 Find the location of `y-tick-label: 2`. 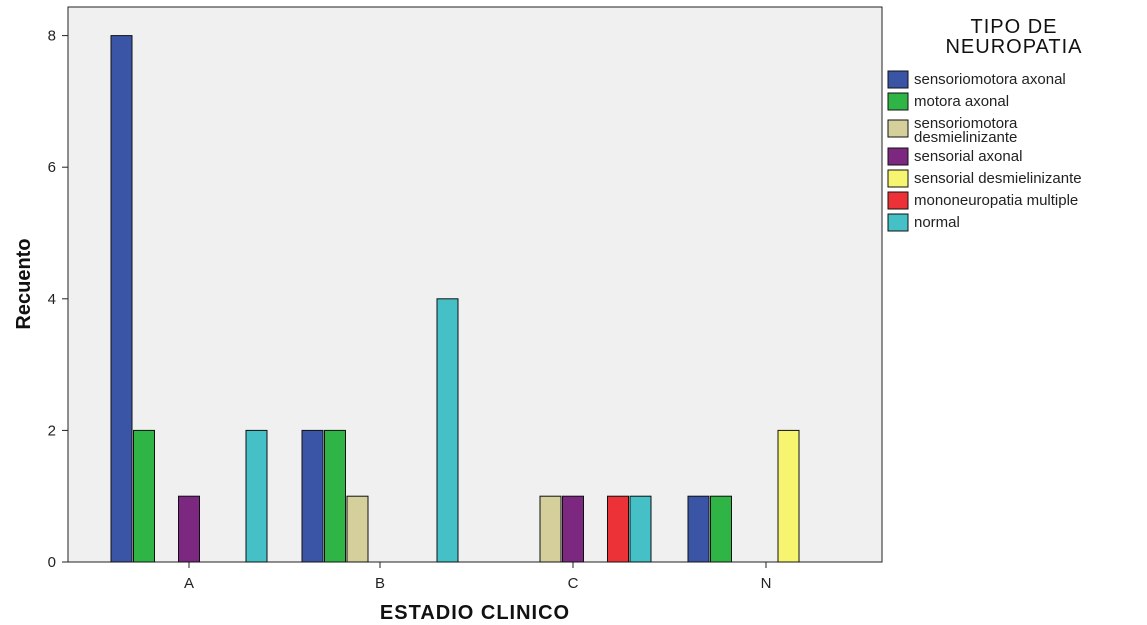

y-tick-label: 2 is located at coordinates (52, 430).